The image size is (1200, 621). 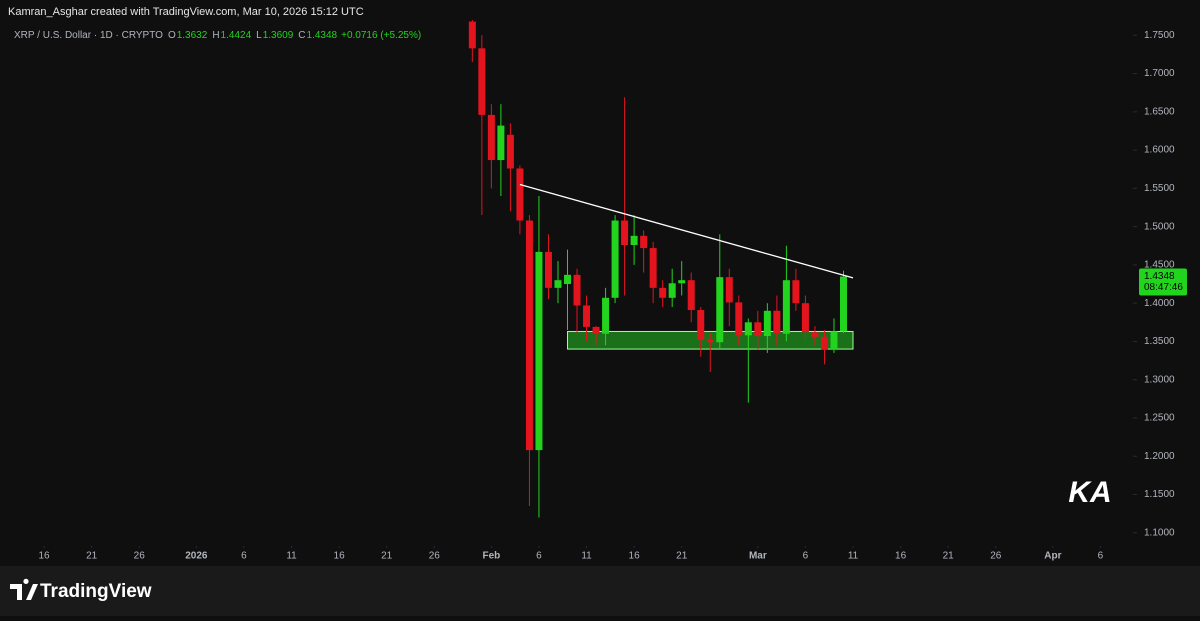 What do you see at coordinates (1159, 265) in the screenshot?
I see `y-tick-label: 1.4500` at bounding box center [1159, 265].